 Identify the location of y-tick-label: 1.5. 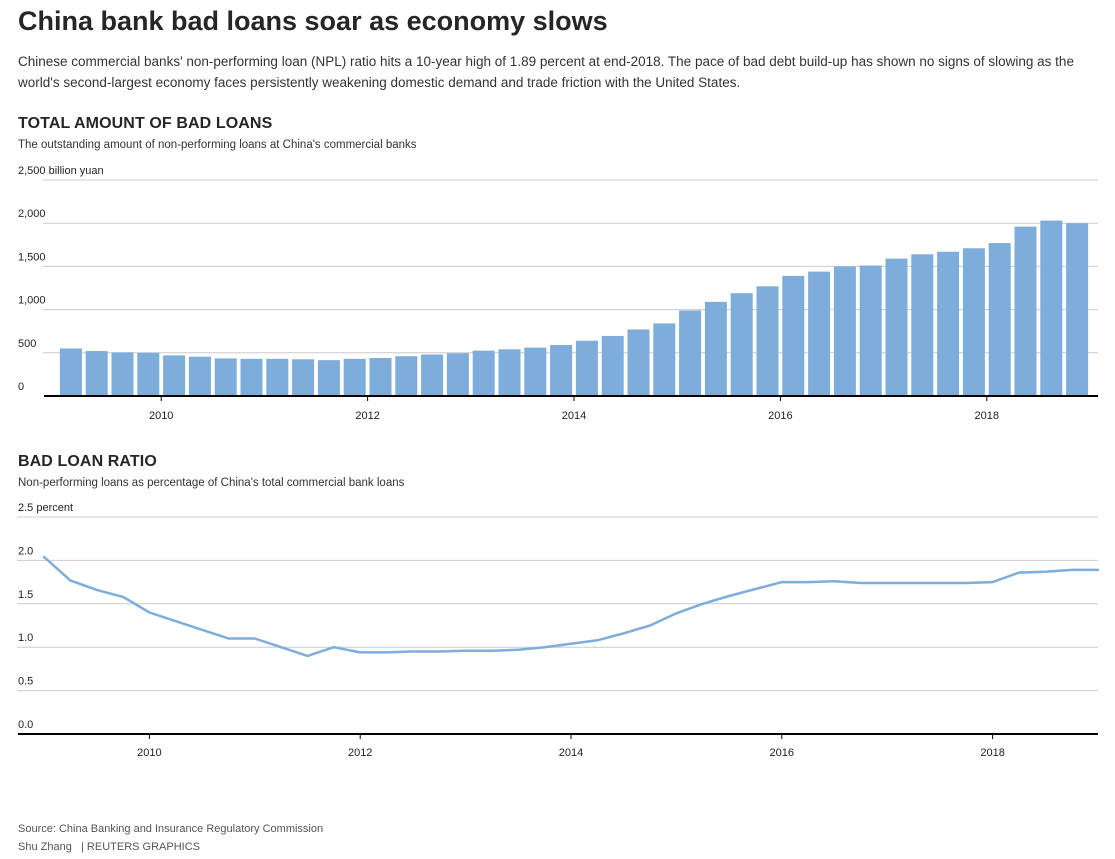
(25, 595).